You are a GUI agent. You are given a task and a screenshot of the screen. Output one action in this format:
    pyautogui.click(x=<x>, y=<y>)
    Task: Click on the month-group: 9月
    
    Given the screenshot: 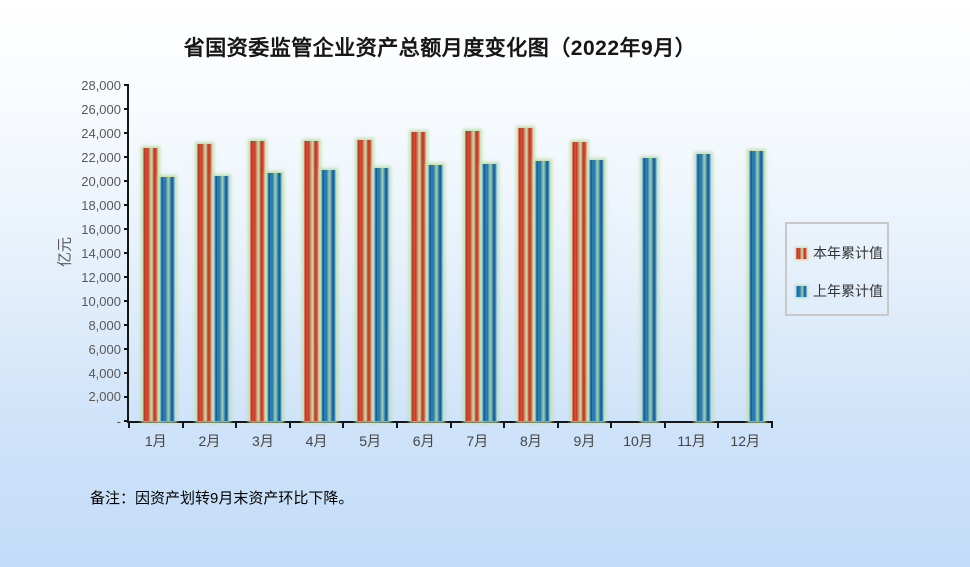 What is the action you would take?
    pyautogui.click(x=585, y=267)
    